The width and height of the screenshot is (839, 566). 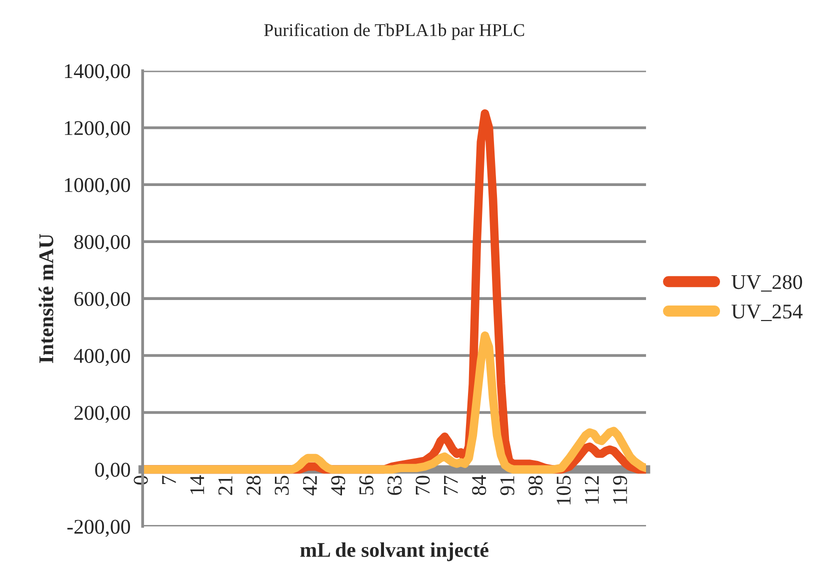 I want to click on x-tick-label: 63, so click(x=395, y=485).